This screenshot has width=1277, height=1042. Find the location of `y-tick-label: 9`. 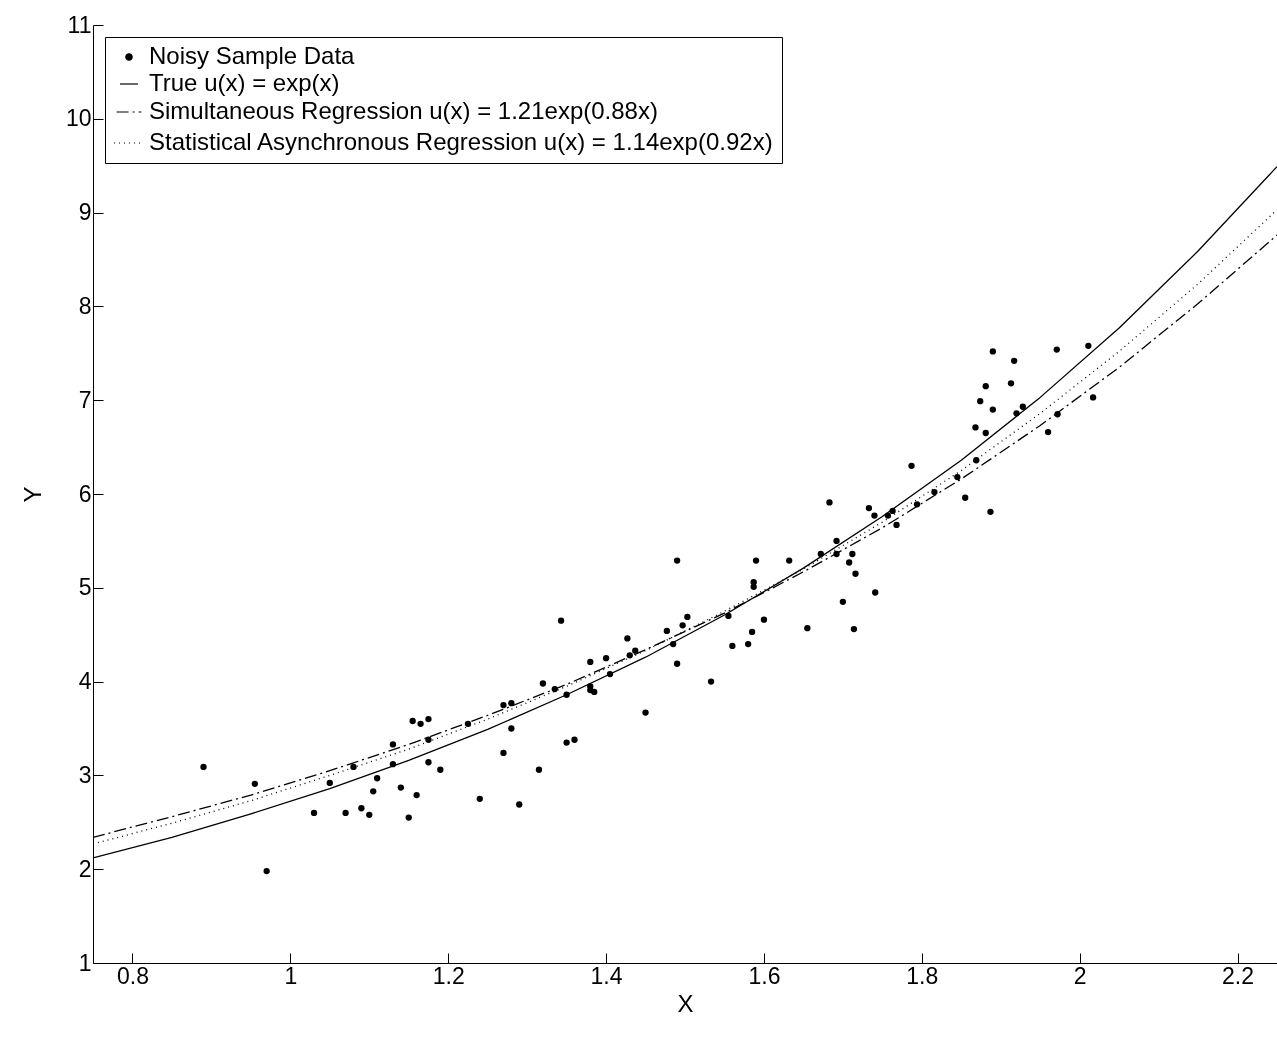

y-tick-label: 9 is located at coordinates (85, 212).